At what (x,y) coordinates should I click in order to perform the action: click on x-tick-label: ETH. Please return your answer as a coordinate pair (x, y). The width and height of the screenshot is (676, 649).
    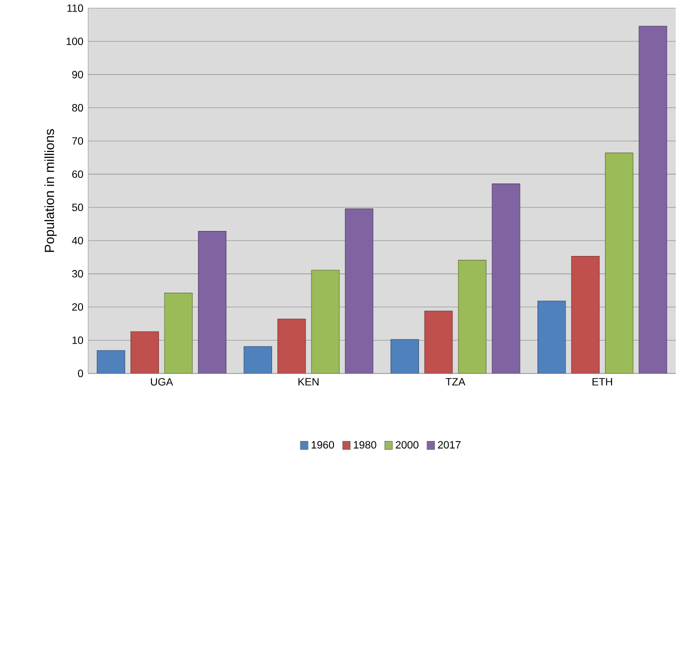
    Looking at the image, I should click on (602, 382).